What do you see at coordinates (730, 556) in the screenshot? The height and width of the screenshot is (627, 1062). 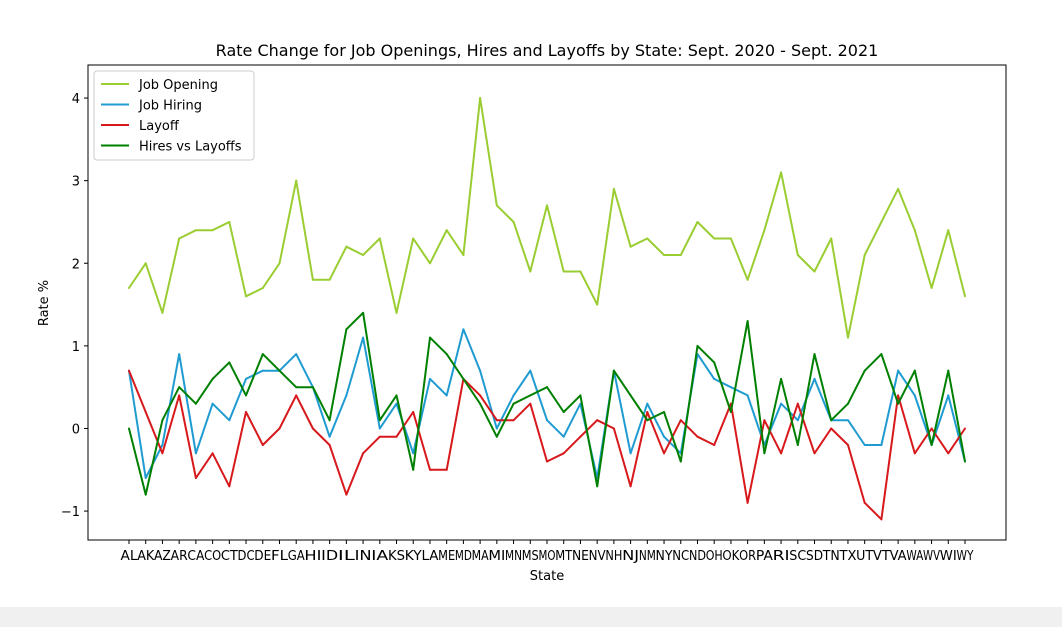 I see `x-tick-label: OK` at bounding box center [730, 556].